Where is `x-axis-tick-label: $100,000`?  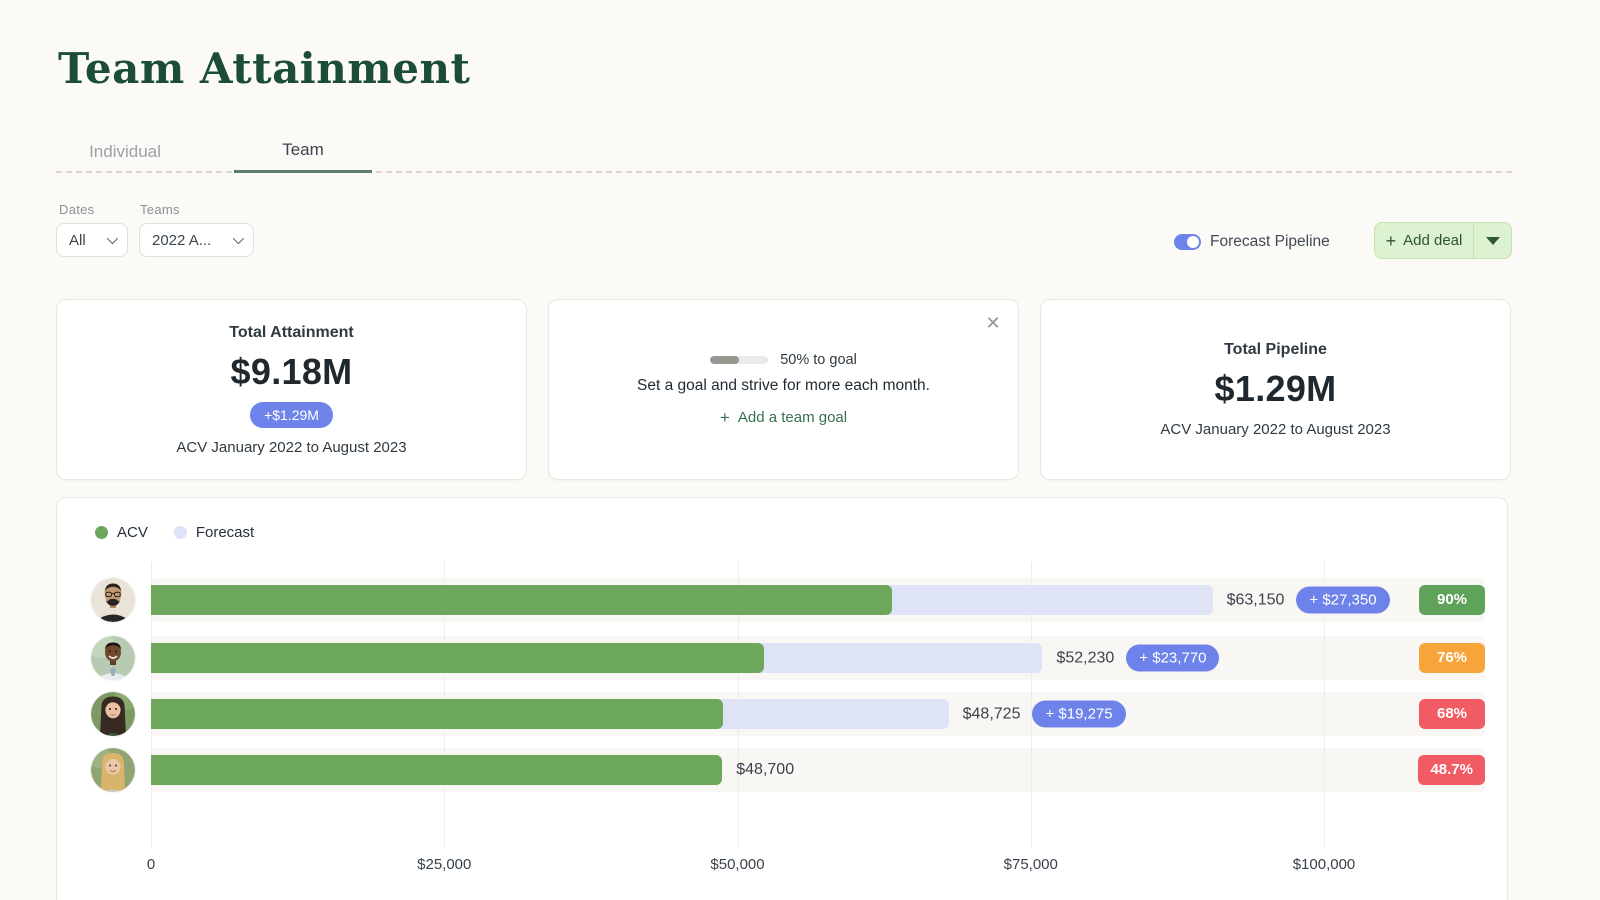 x-axis-tick-label: $100,000 is located at coordinates (1324, 864).